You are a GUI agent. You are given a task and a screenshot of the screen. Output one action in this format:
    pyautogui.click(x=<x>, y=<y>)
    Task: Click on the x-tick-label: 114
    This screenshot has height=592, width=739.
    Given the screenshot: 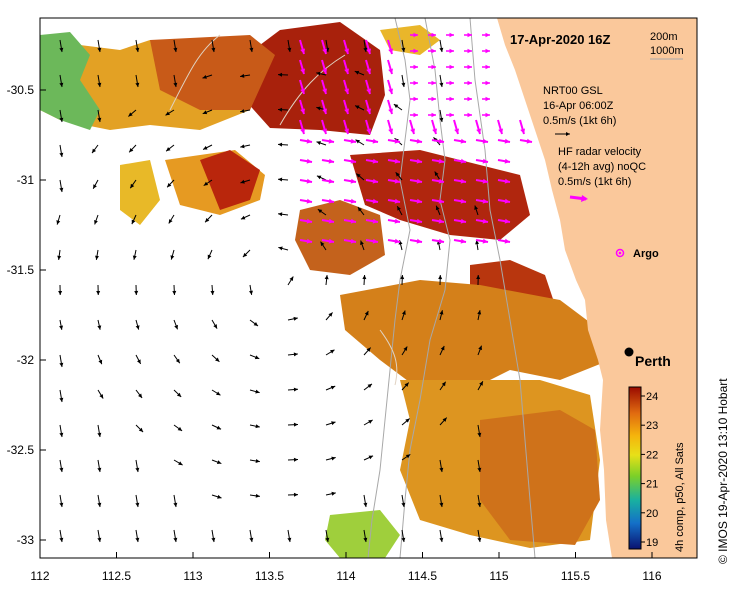 What is the action you would take?
    pyautogui.click(x=345, y=576)
    